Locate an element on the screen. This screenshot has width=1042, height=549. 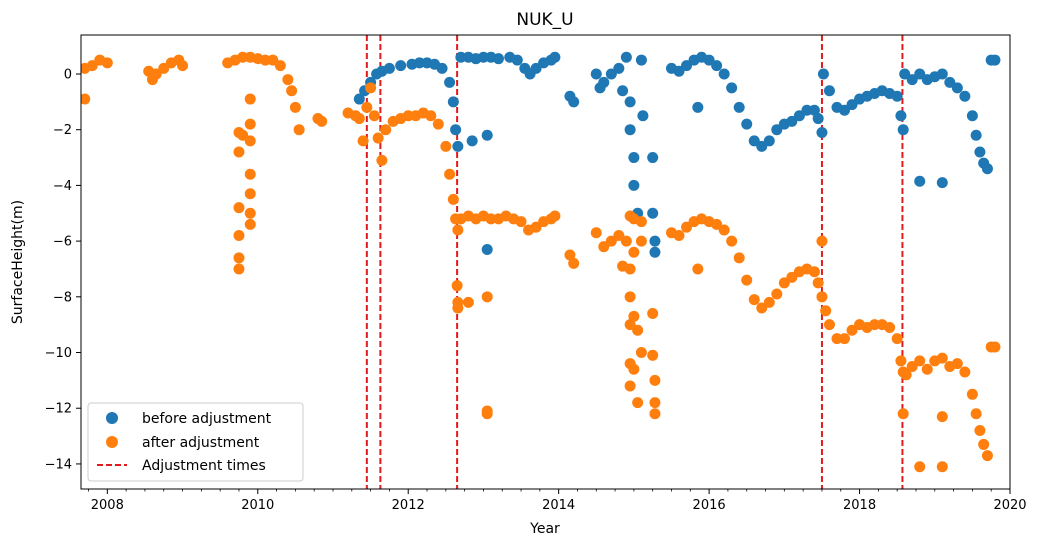
legend-label-after: after adjustment is located at coordinates (201, 443).